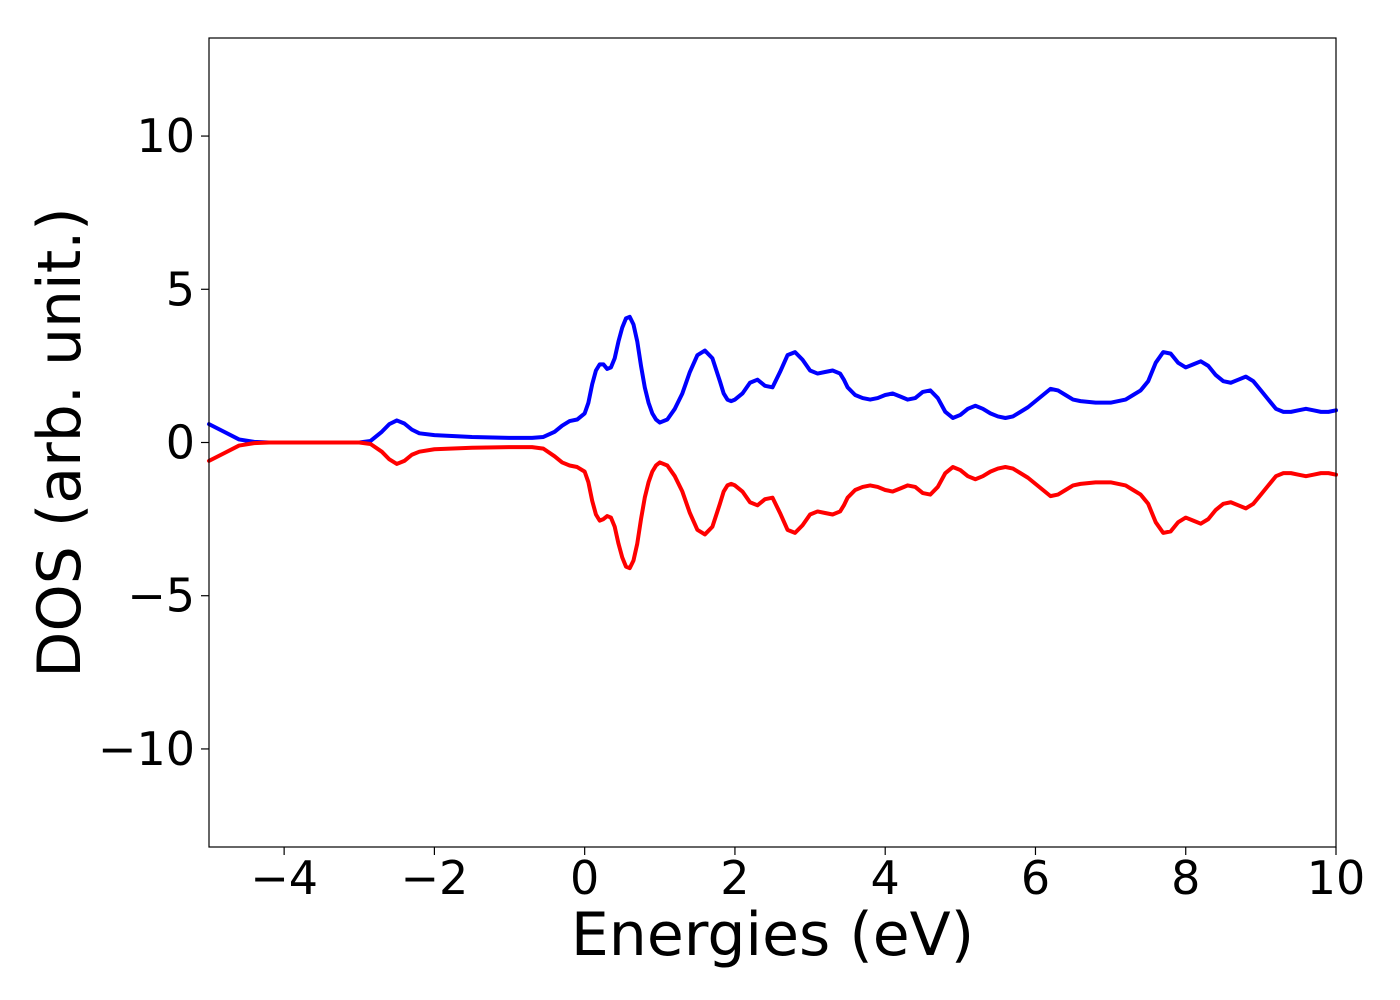 Image resolution: width=1400 pixels, height=1000 pixels. What do you see at coordinates (734, 878) in the screenshot?
I see `x-tick-label: 2` at bounding box center [734, 878].